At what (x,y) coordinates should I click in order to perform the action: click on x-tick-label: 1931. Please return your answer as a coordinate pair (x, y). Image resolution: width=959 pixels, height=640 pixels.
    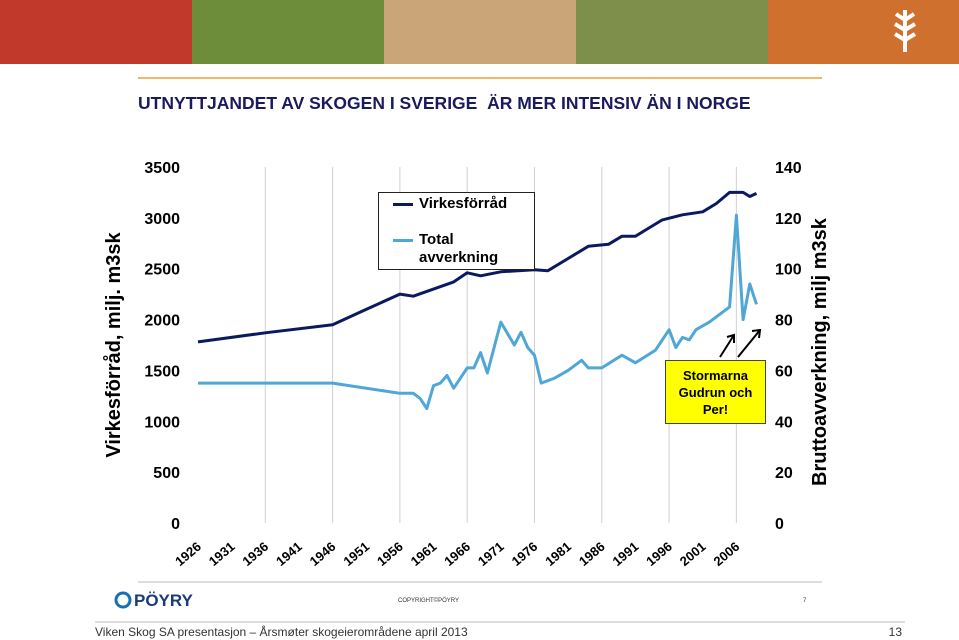
    Looking at the image, I should click on (222, 554).